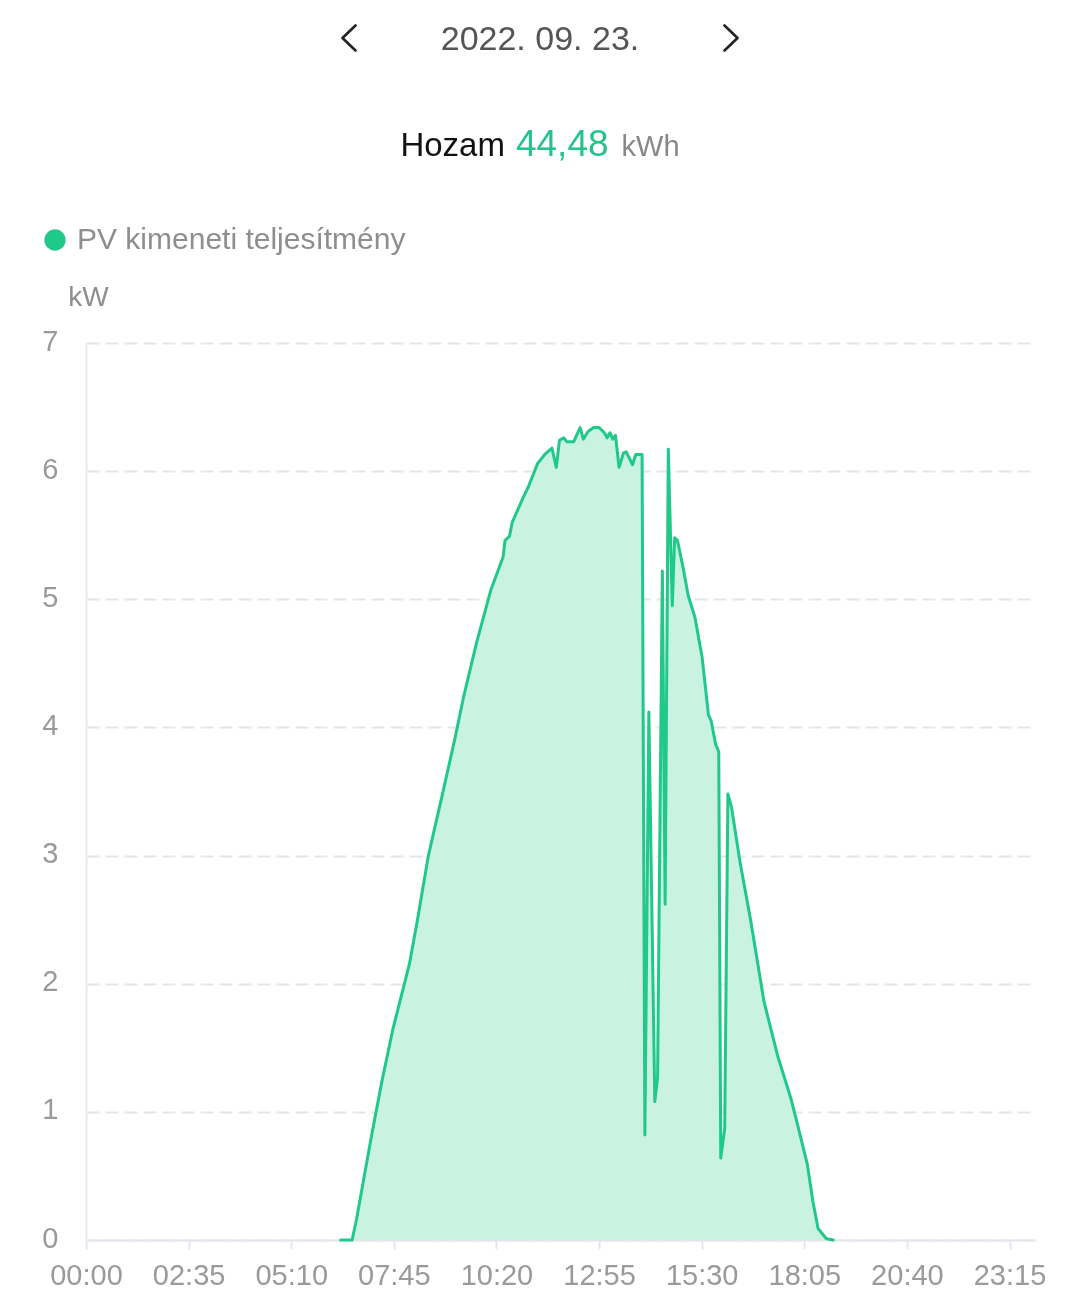 The width and height of the screenshot is (1080, 1308). Describe the element at coordinates (50, 468) in the screenshot. I see `y-tick-label: 6` at that location.